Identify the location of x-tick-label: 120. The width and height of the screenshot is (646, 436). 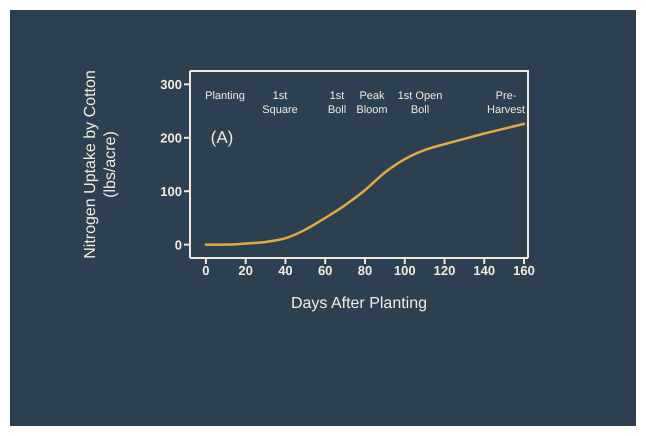
(445, 270).